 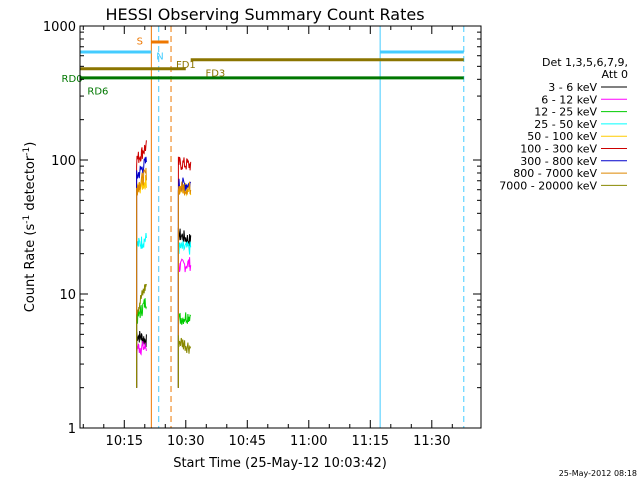 What do you see at coordinates (565, 112) in the screenshot?
I see `legend-label-12-25-kev: 12 - 25 keV` at bounding box center [565, 112].